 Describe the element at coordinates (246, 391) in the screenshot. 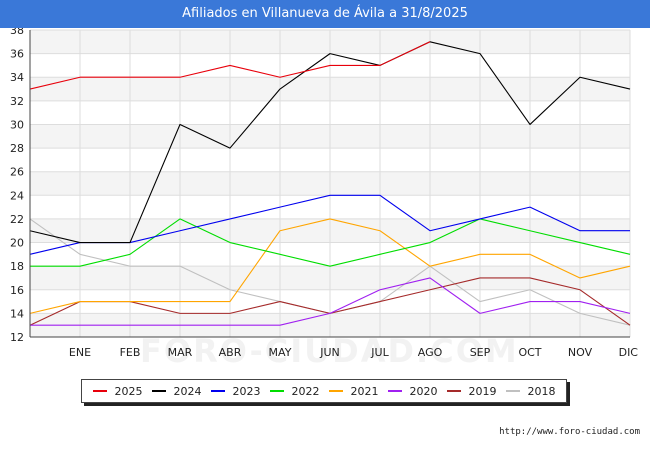

I see `legend-label: 2023` at that location.